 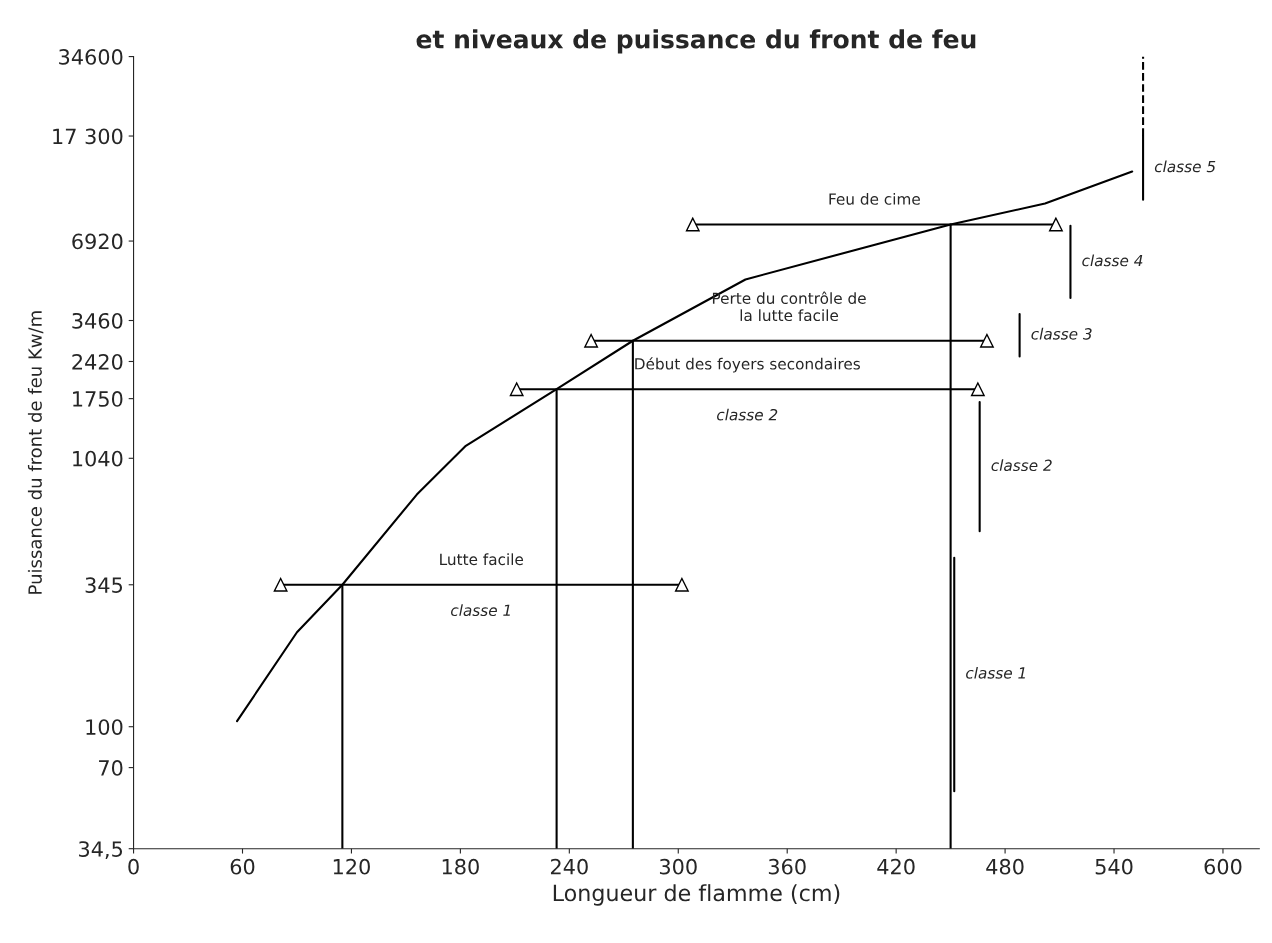 What do you see at coordinates (1185, 166) in the screenshot?
I see `annotation: classe 5` at bounding box center [1185, 166].